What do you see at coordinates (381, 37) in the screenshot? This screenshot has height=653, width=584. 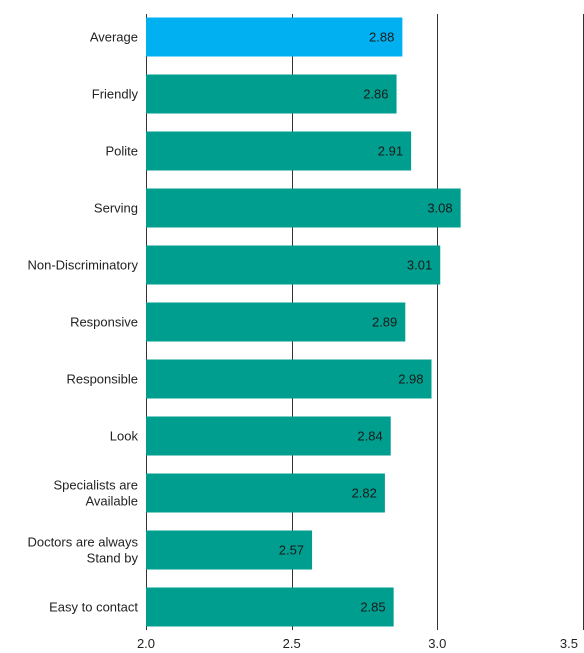 I see `value-label: 2.88` at bounding box center [381, 37].